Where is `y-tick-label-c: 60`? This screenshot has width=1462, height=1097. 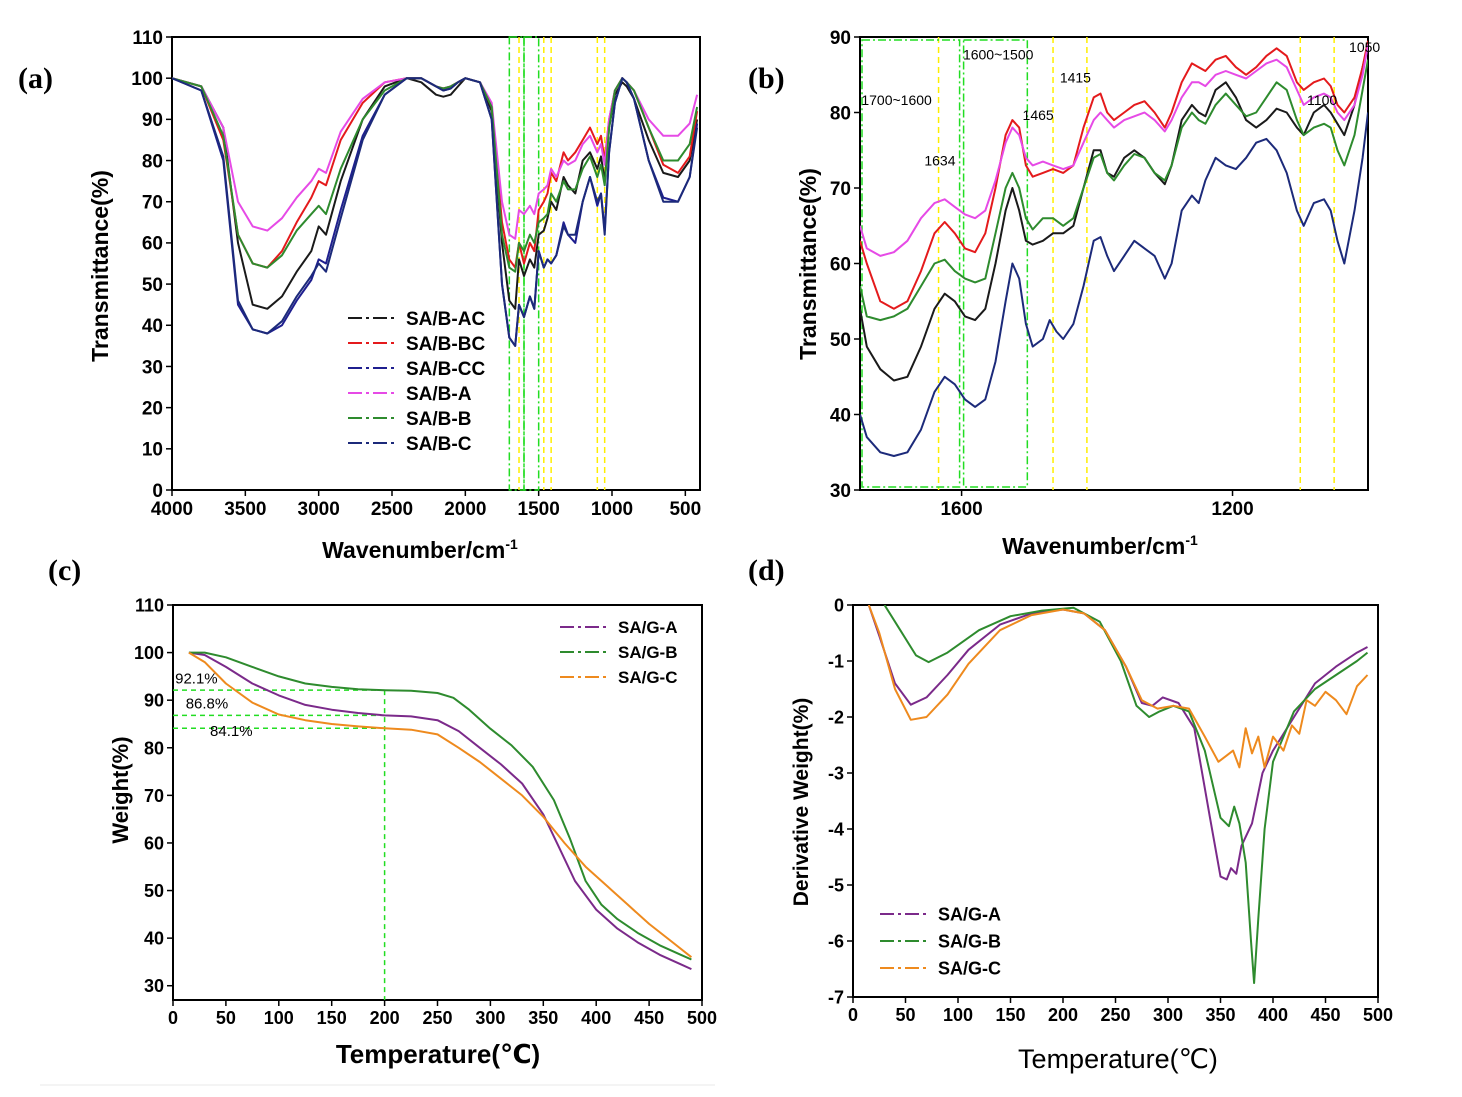 y-tick-label-c: 60 is located at coordinates (154, 843).